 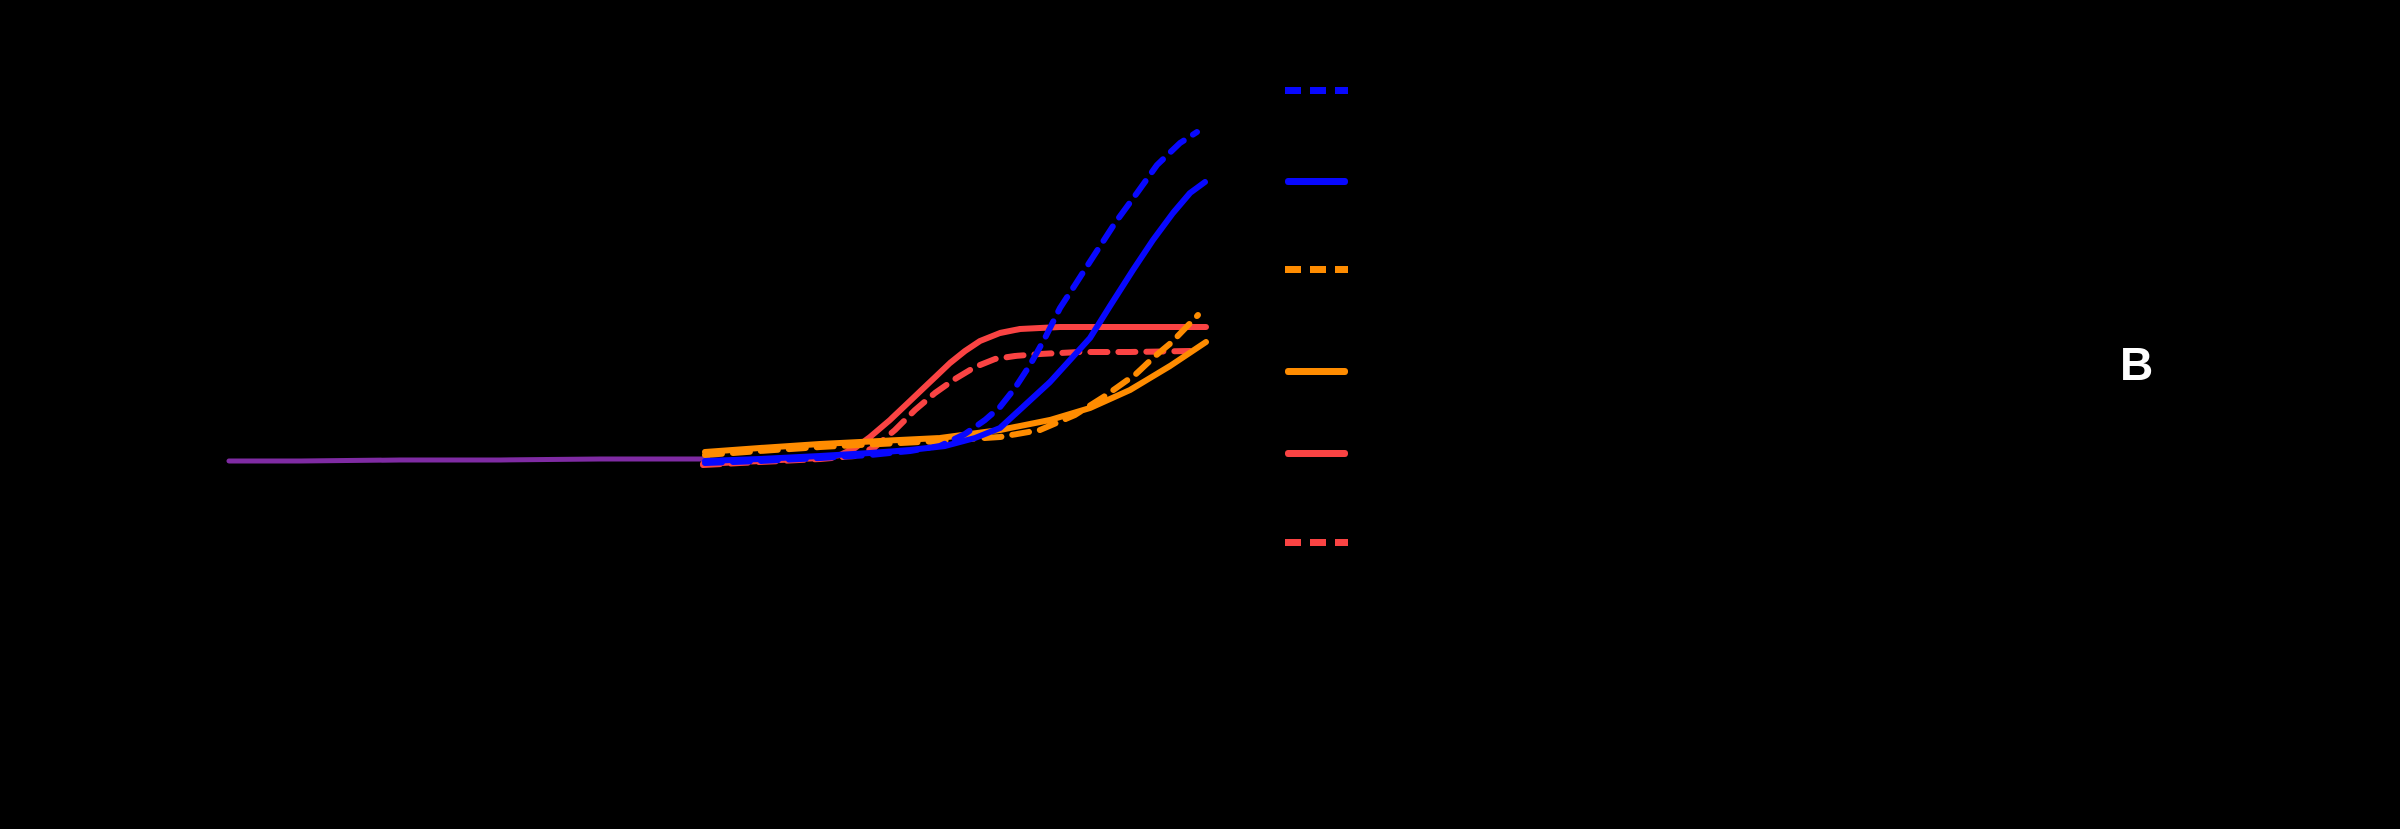 I want to click on legend-key-blue-solid, so click(x=1316, y=181).